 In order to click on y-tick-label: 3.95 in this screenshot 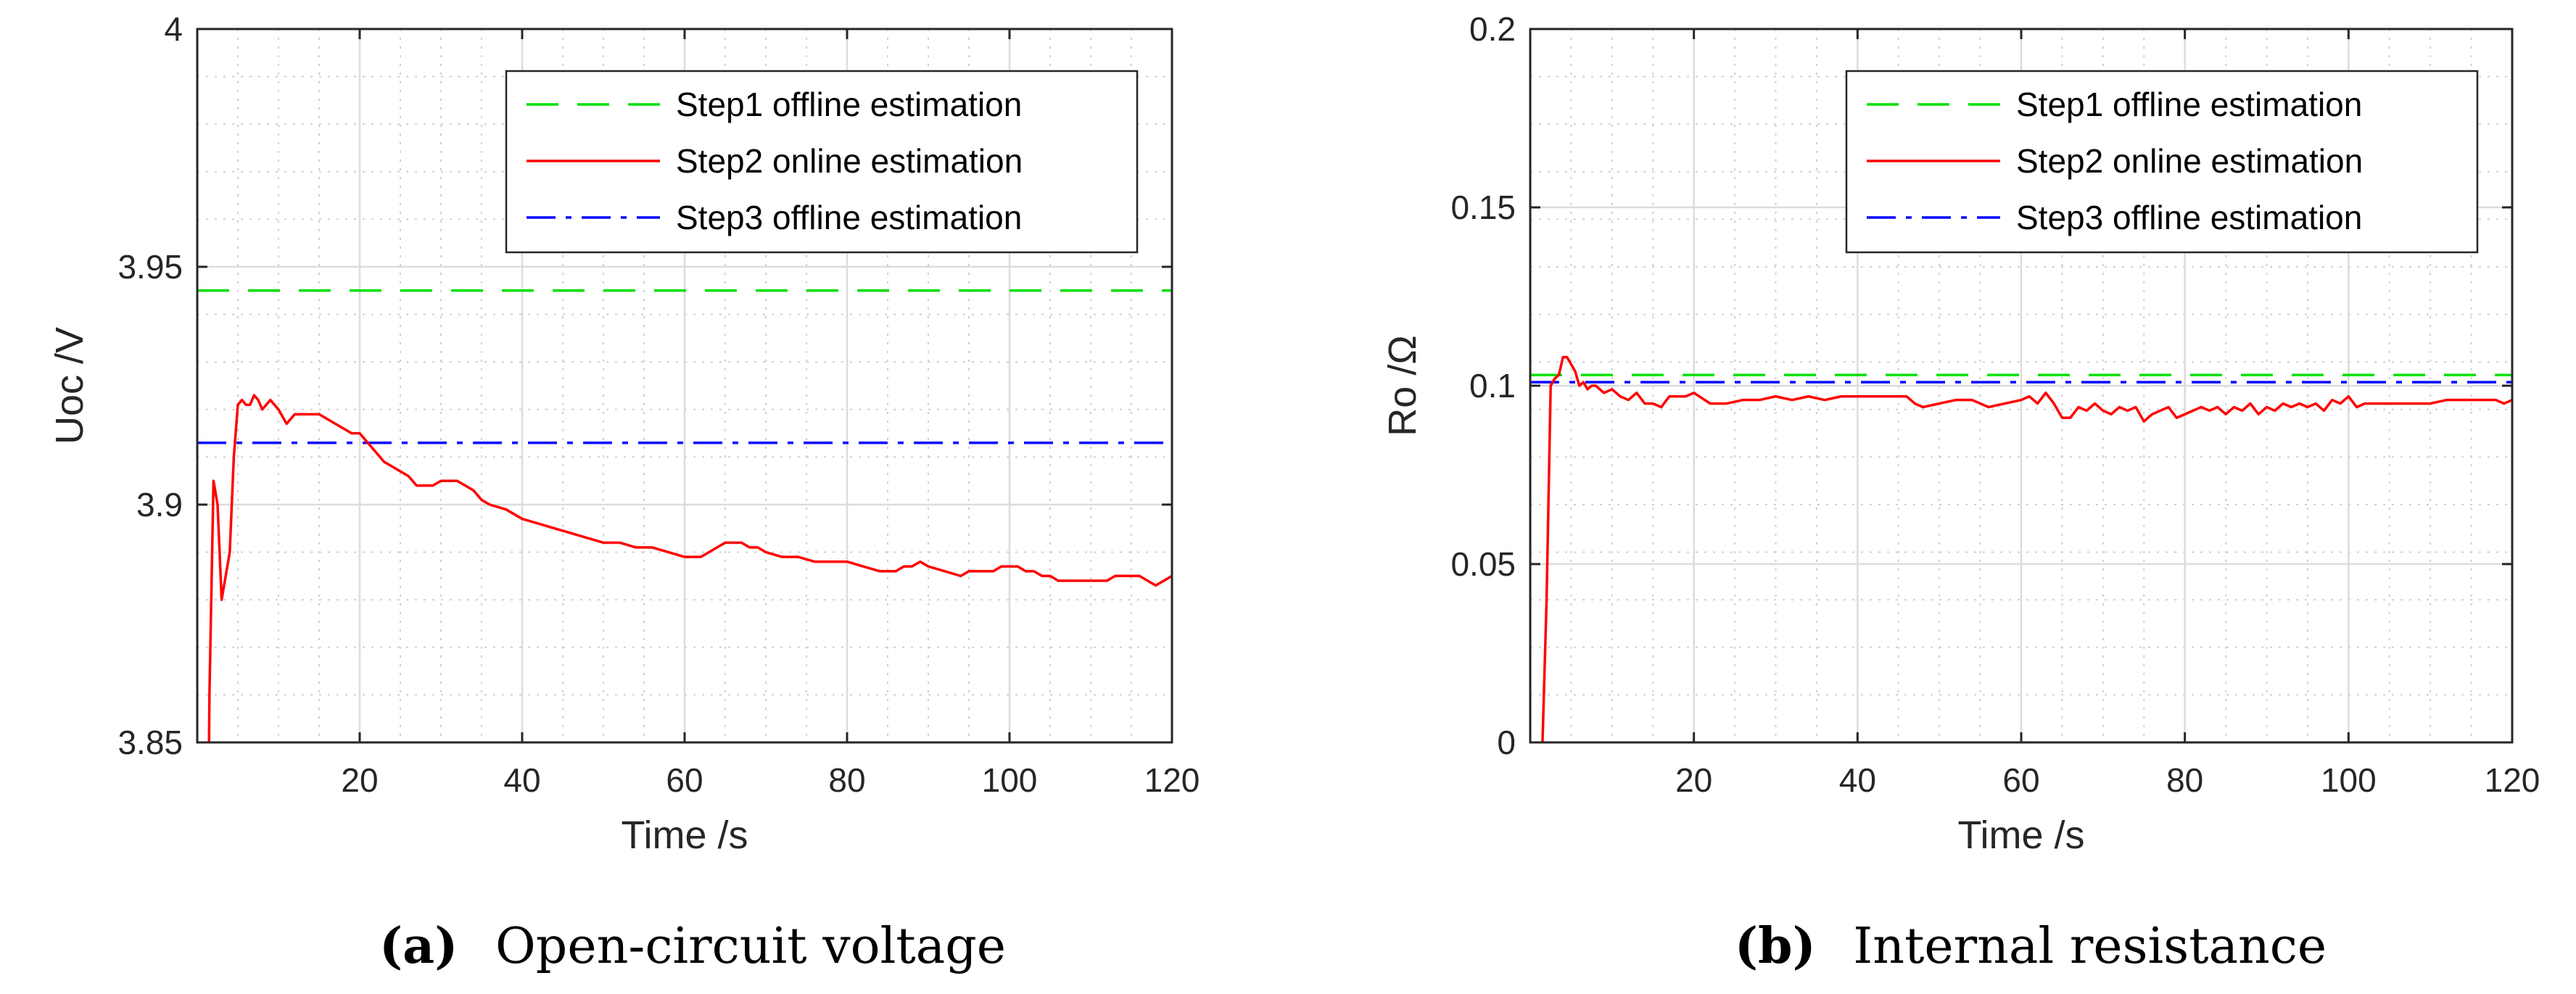, I will do `click(150, 267)`.